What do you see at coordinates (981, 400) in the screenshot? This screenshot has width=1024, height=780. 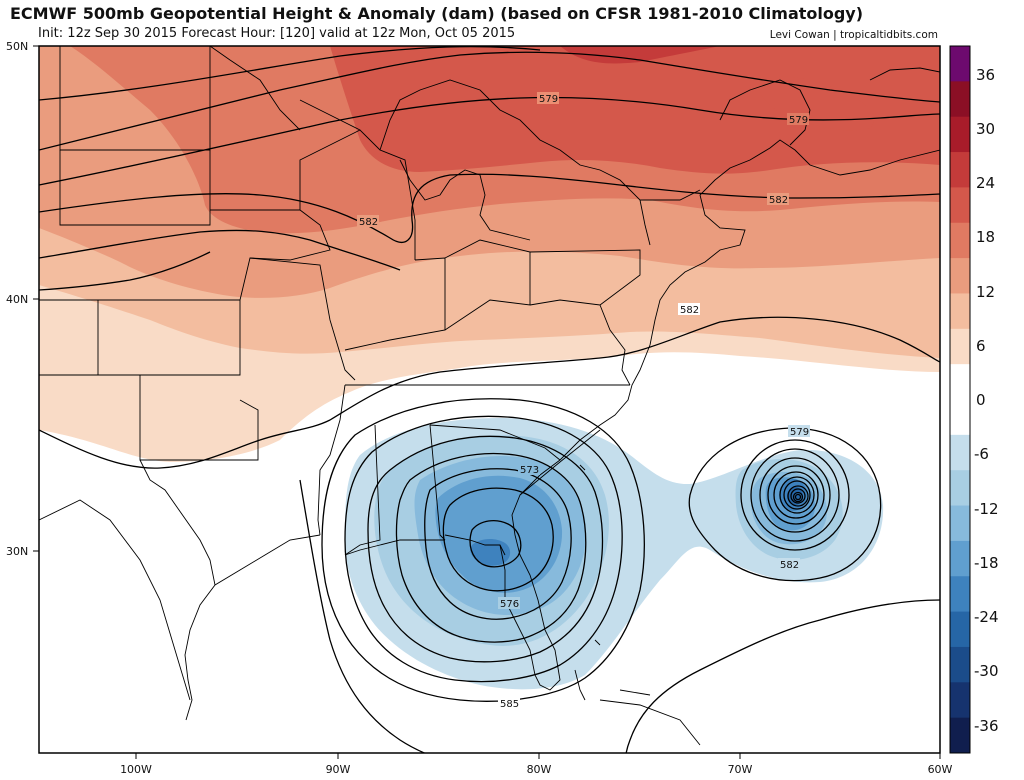 I see `colorbar-label: 0` at bounding box center [981, 400].